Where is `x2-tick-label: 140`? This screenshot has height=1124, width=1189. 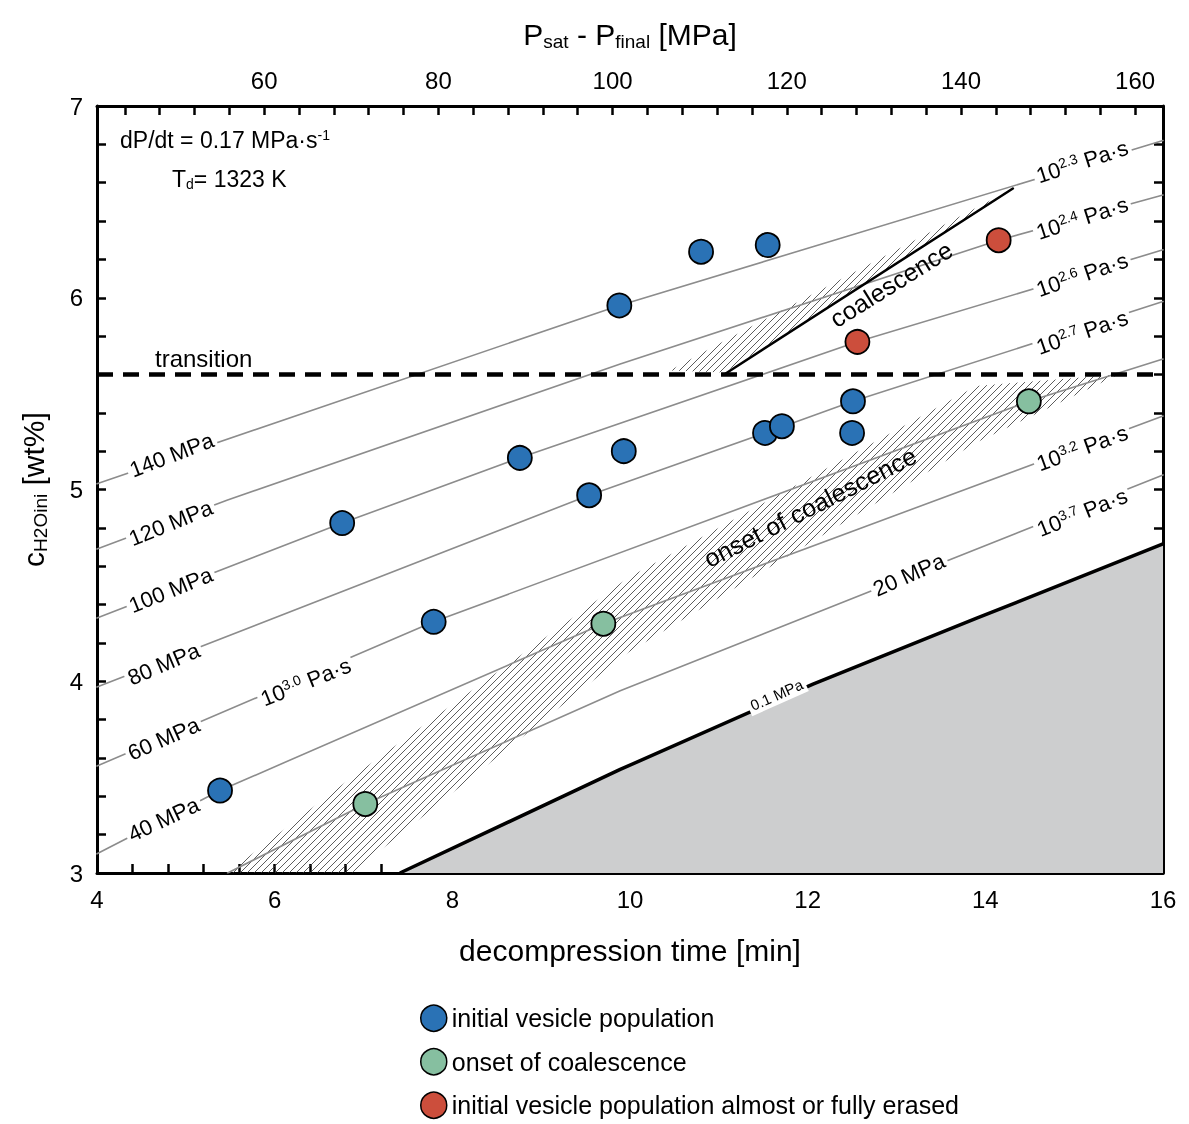
x2-tick-label: 140 is located at coordinates (960, 80).